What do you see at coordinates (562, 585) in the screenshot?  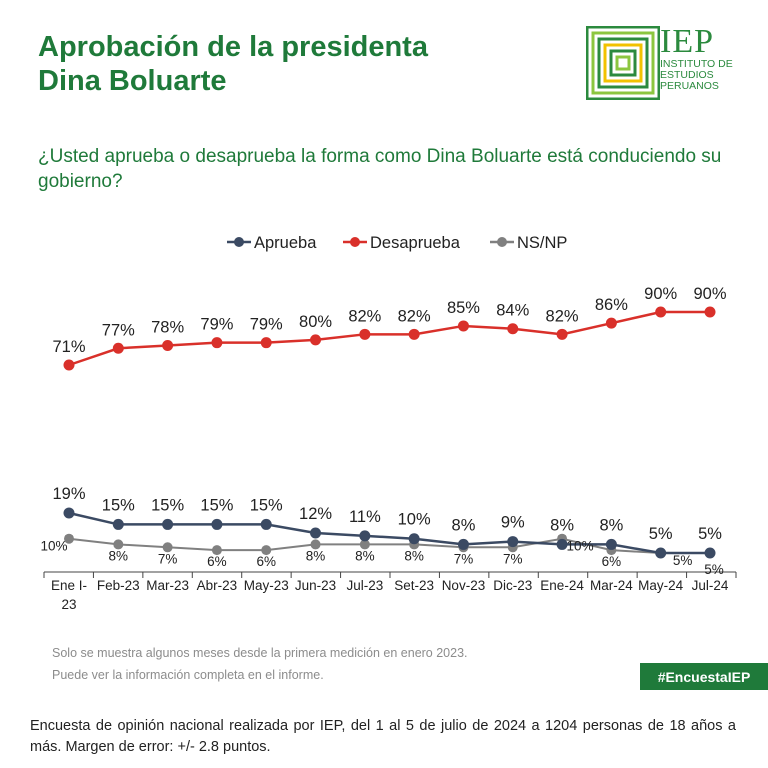 I see `x-tick-label: Ene-24` at bounding box center [562, 585].